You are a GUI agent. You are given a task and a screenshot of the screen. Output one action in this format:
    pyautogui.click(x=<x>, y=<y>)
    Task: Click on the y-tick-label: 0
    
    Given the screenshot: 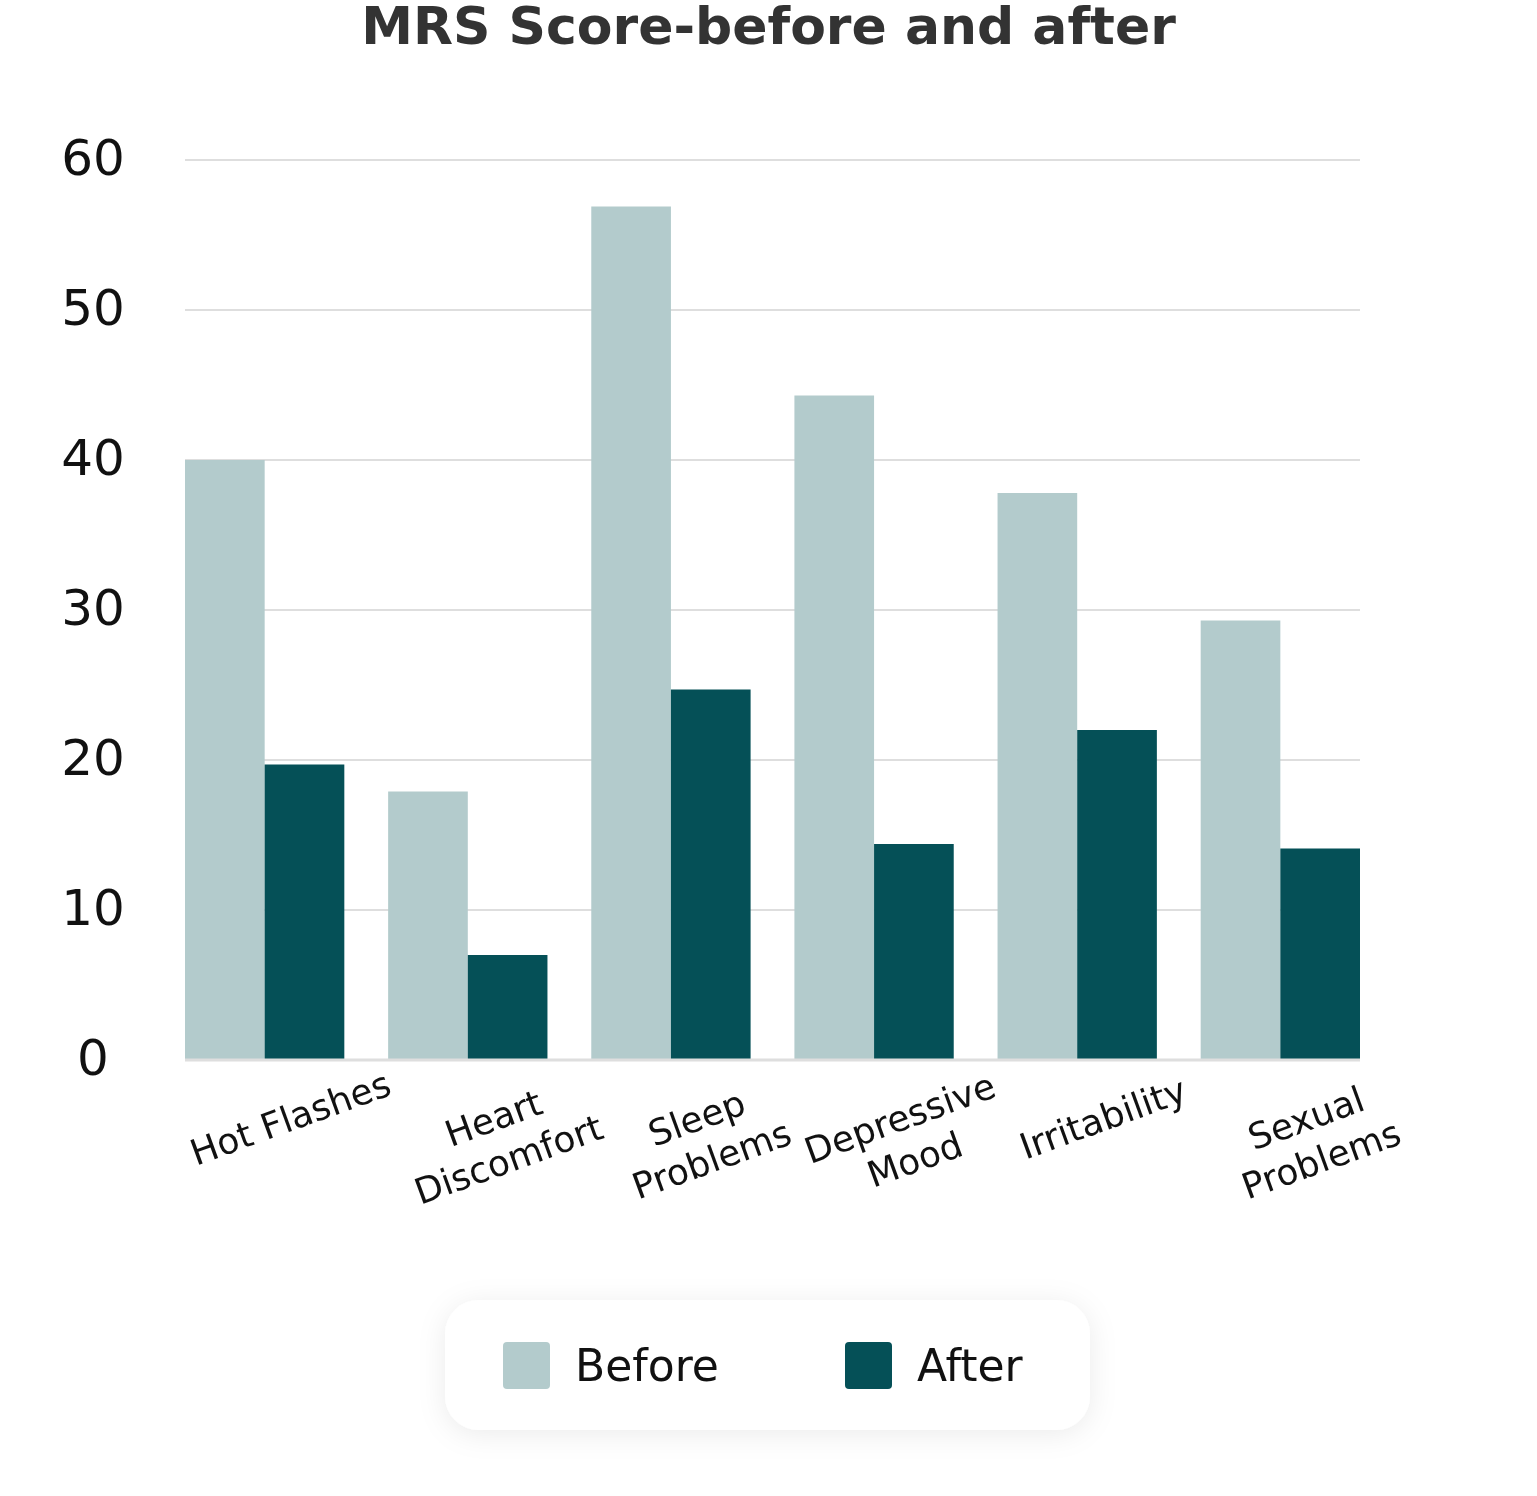 What is the action you would take?
    pyautogui.click(x=93, y=1058)
    